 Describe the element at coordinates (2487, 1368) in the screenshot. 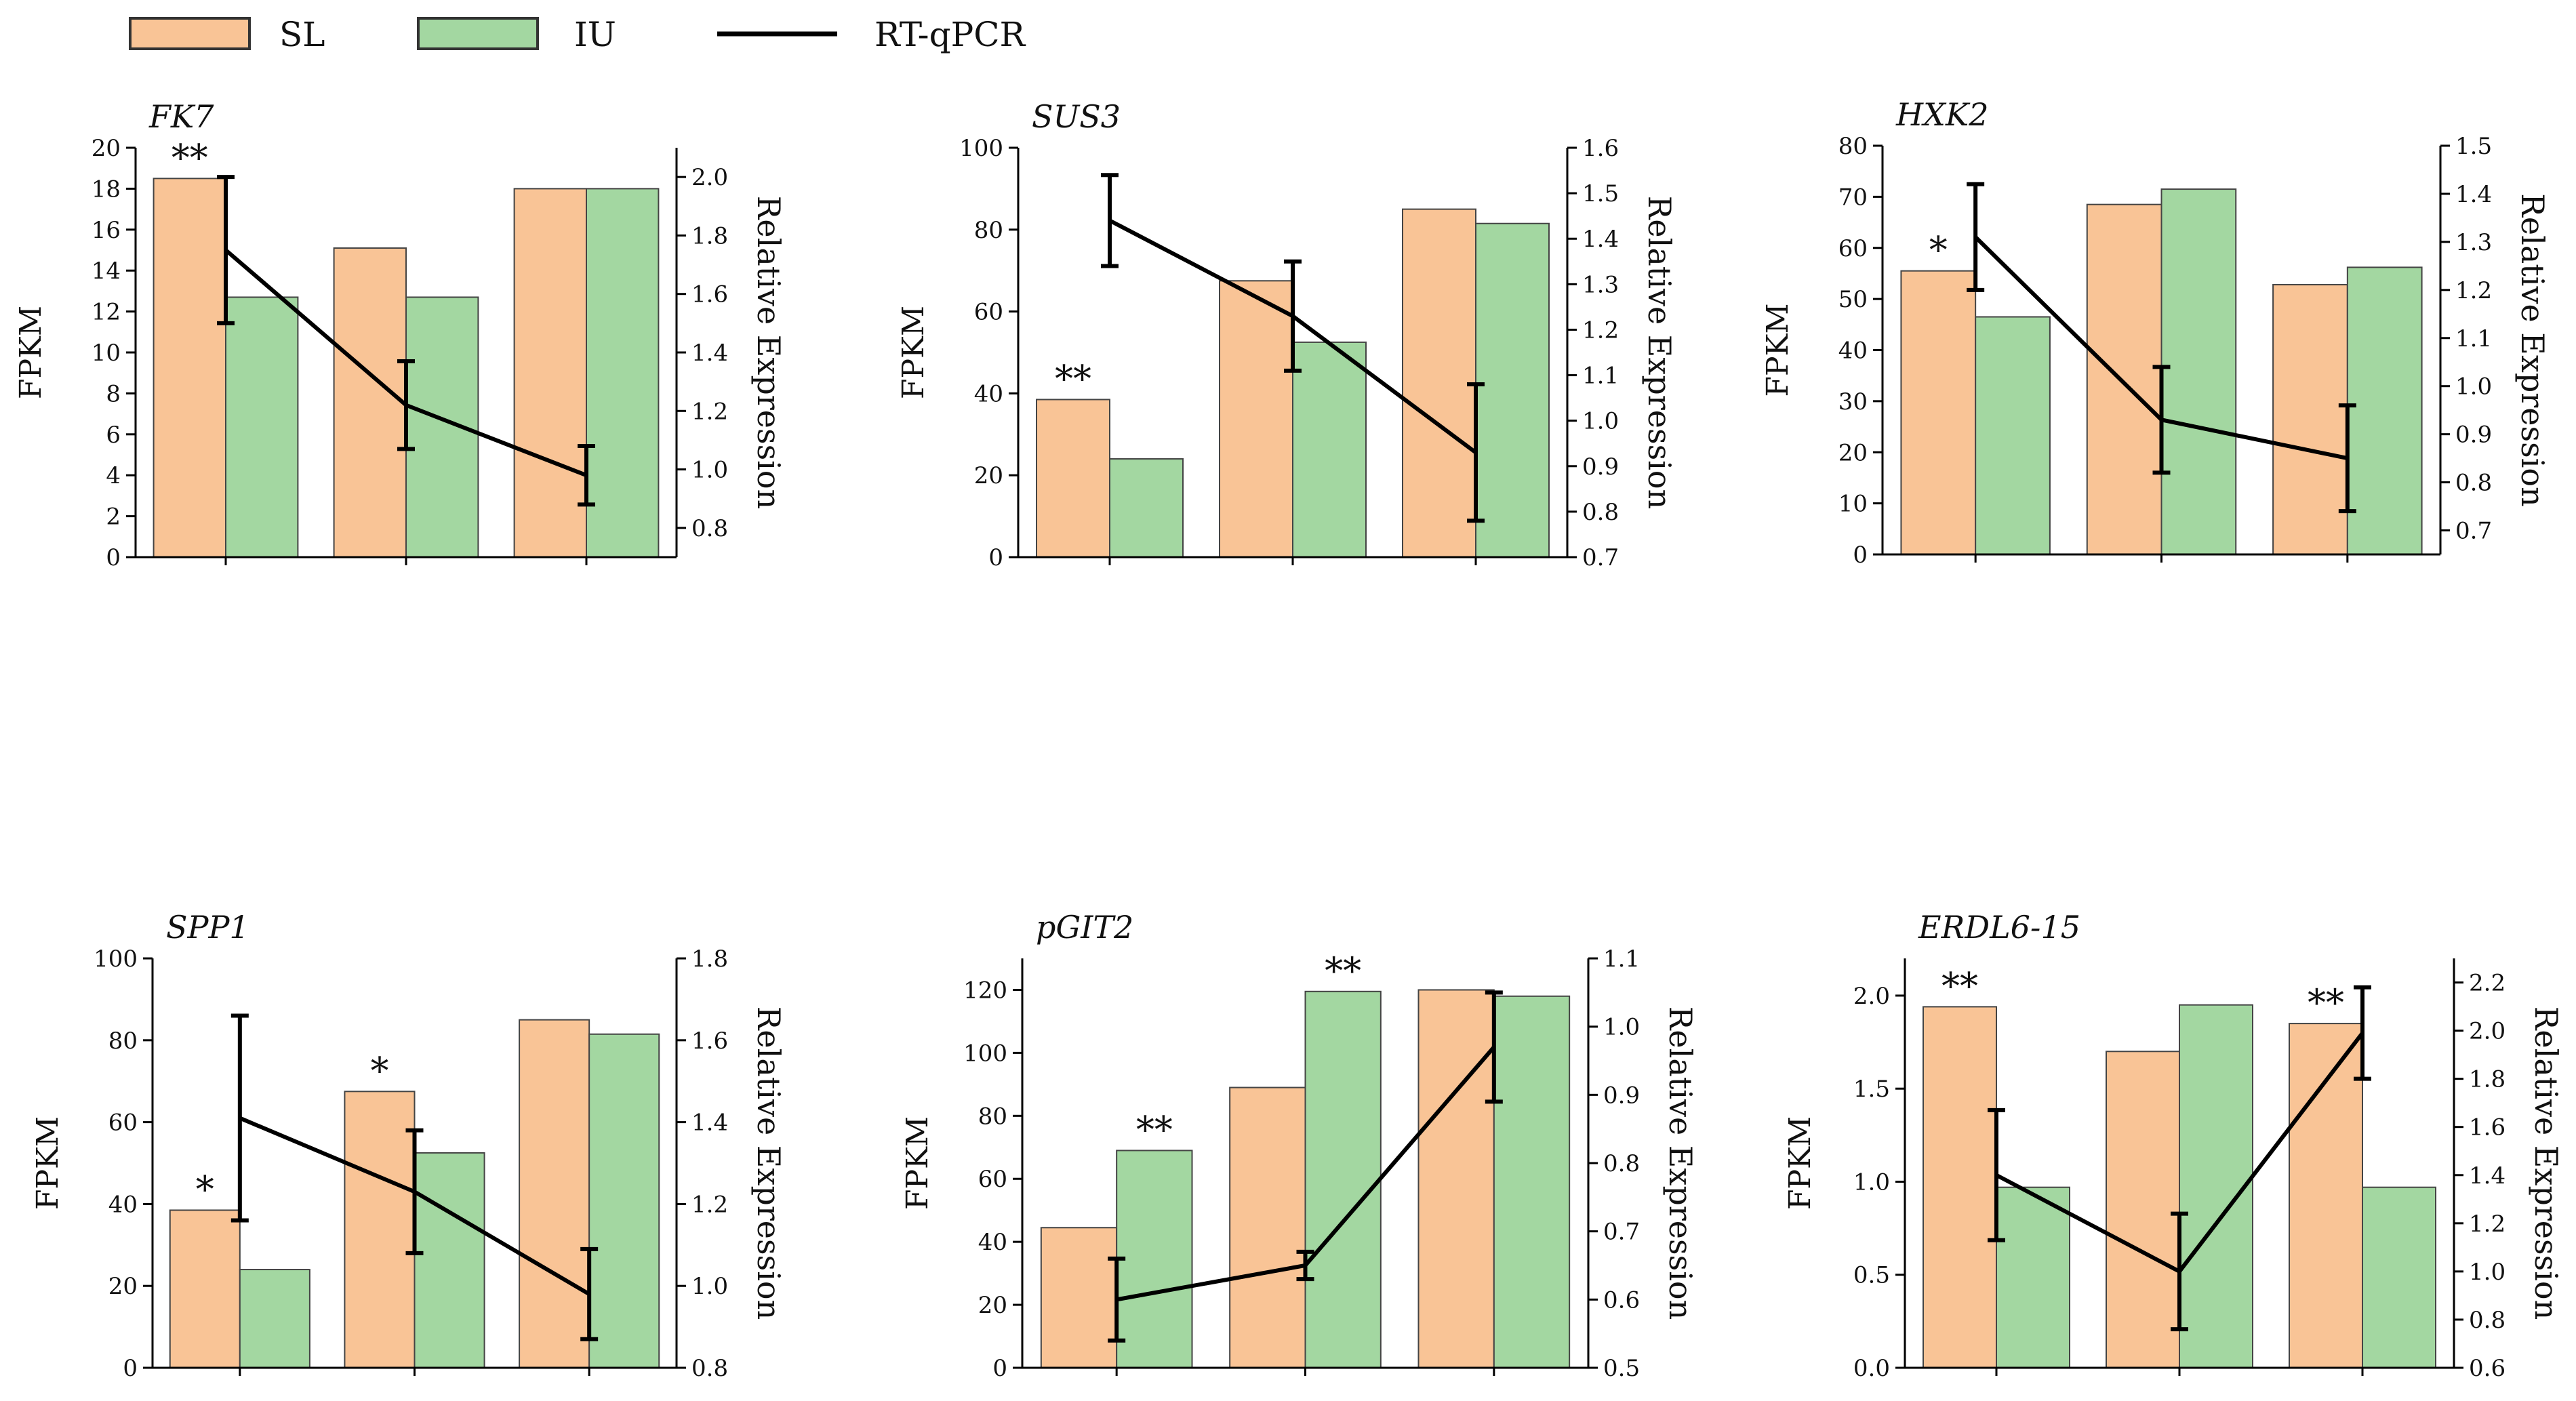

I see `y2-tick-label: 0.6` at that location.